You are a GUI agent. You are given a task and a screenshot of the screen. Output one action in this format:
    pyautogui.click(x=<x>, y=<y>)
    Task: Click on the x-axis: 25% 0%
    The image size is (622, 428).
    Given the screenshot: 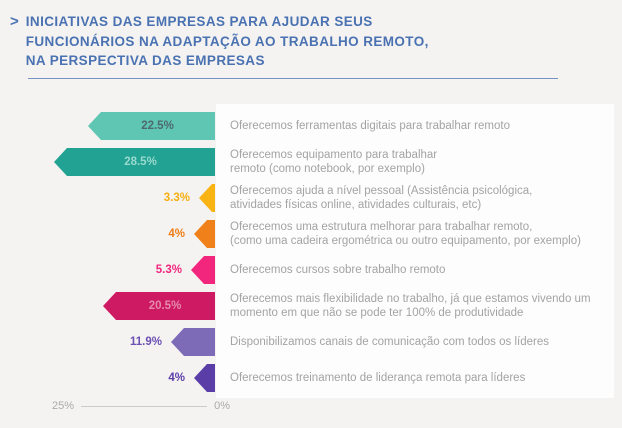 What is the action you would take?
    pyautogui.click(x=141, y=406)
    